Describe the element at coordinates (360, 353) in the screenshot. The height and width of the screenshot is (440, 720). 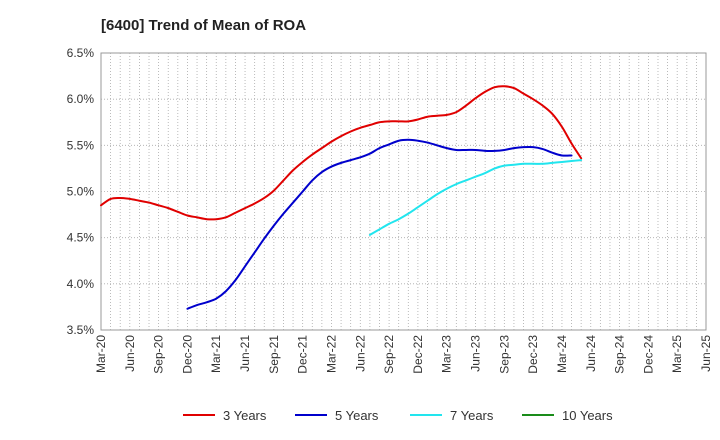
I see `x-tick-label: Jun-22` at that location.